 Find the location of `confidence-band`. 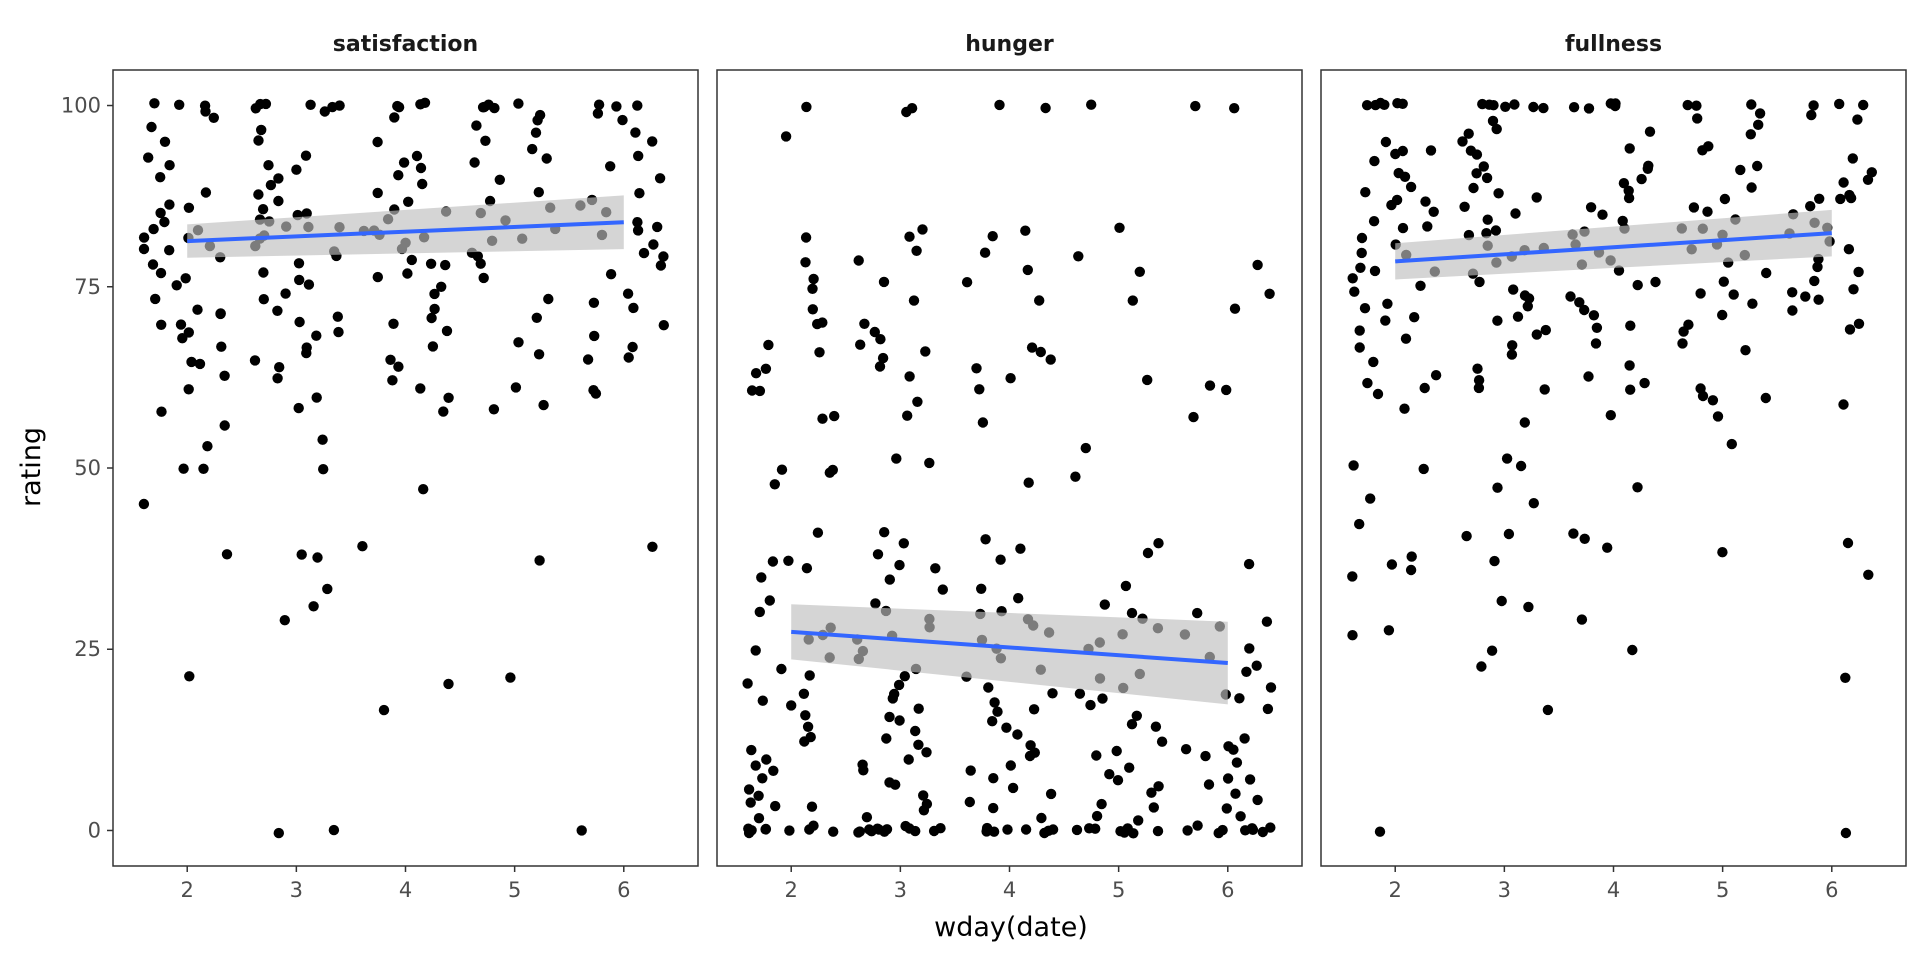

confidence-band is located at coordinates (405, 226).